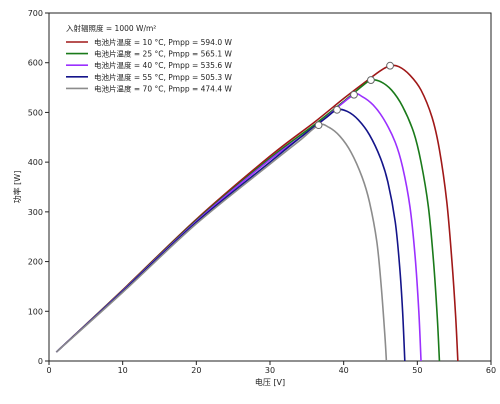  What do you see at coordinates (123, 370) in the screenshot?
I see `x-tick-label: 10` at bounding box center [123, 370].